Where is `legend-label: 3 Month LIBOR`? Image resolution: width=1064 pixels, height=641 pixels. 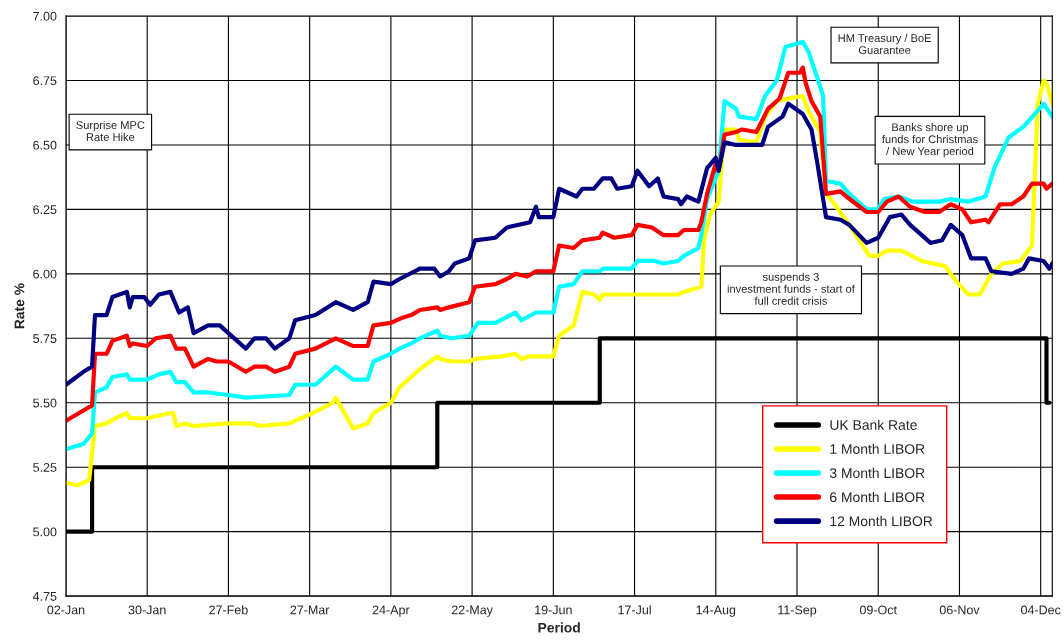
legend-label: 3 Month LIBOR is located at coordinates (877, 473).